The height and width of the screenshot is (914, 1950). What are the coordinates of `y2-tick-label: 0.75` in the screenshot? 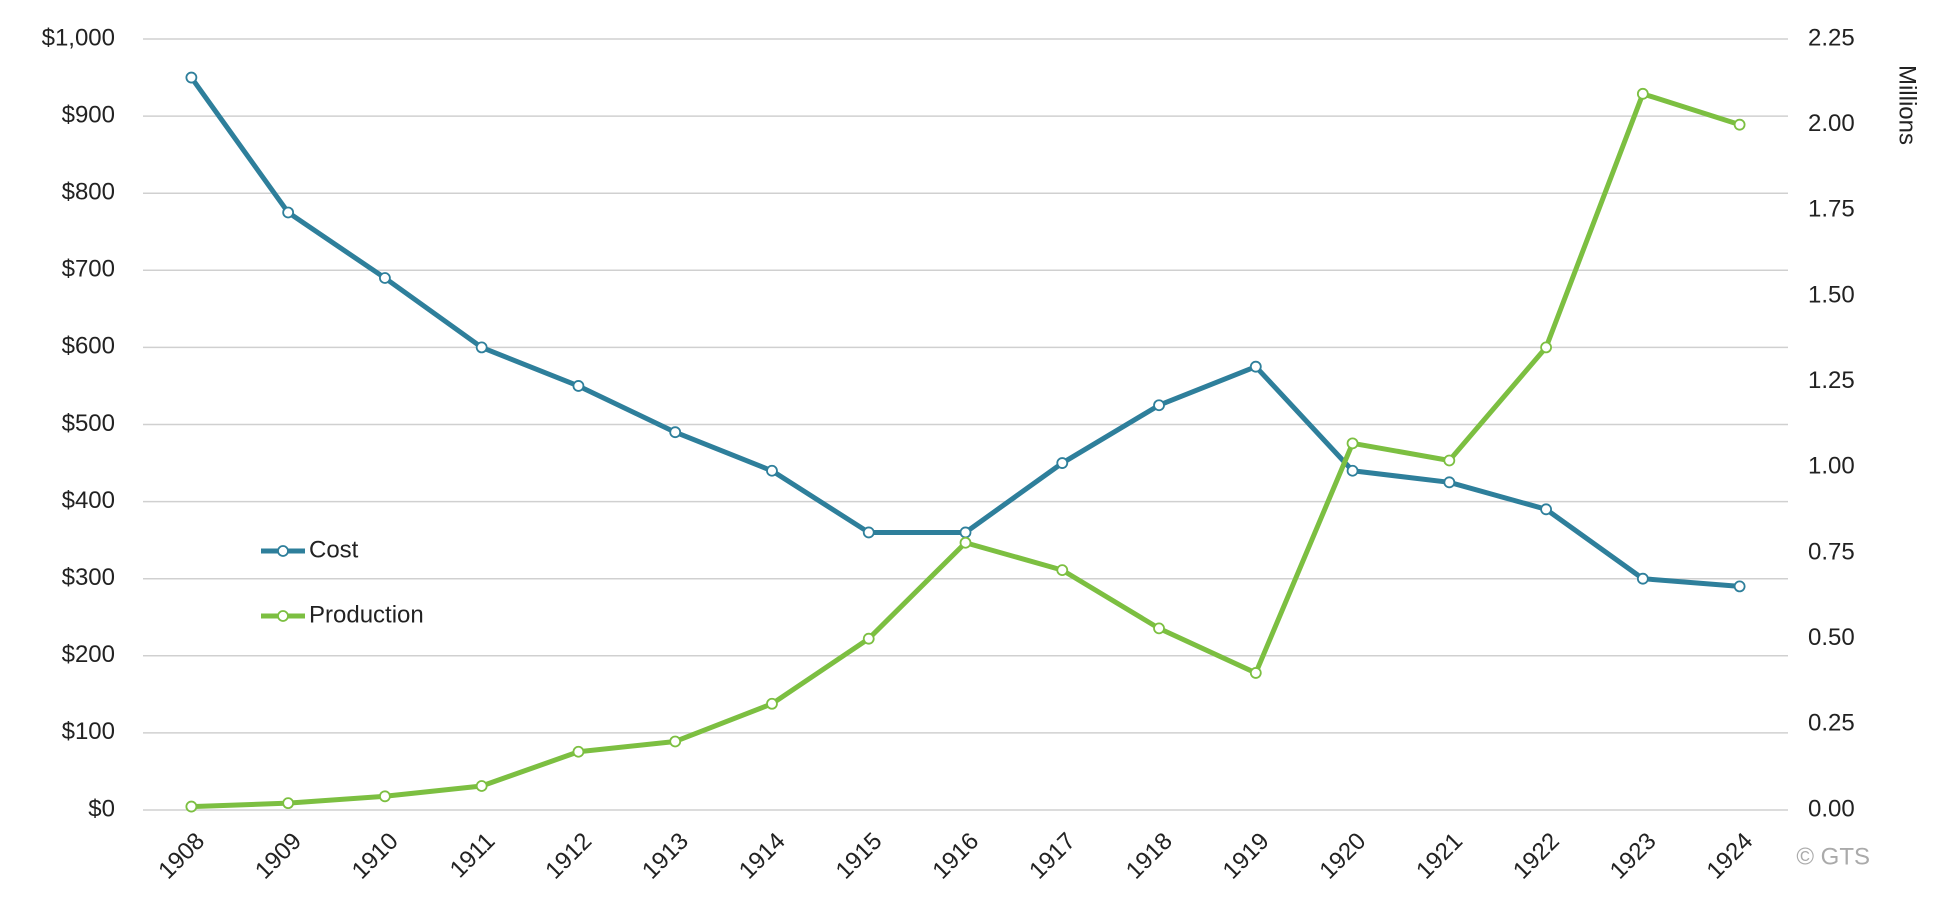 It's located at (1831, 551).